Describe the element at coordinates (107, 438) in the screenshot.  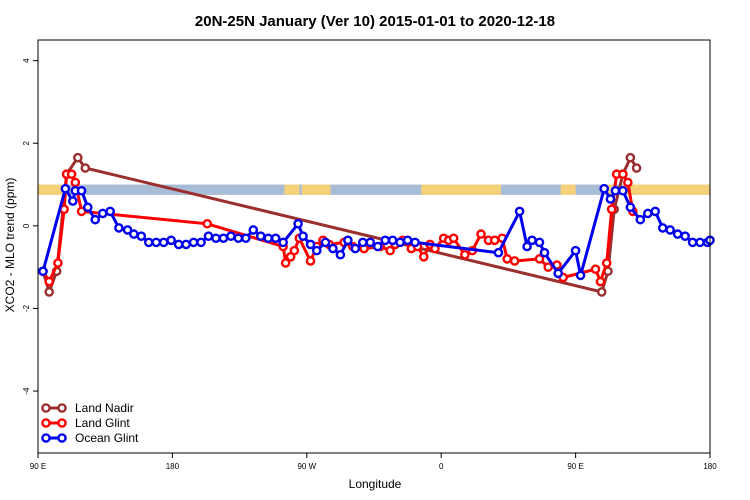
I see `legend-label: Ocean Glint` at that location.